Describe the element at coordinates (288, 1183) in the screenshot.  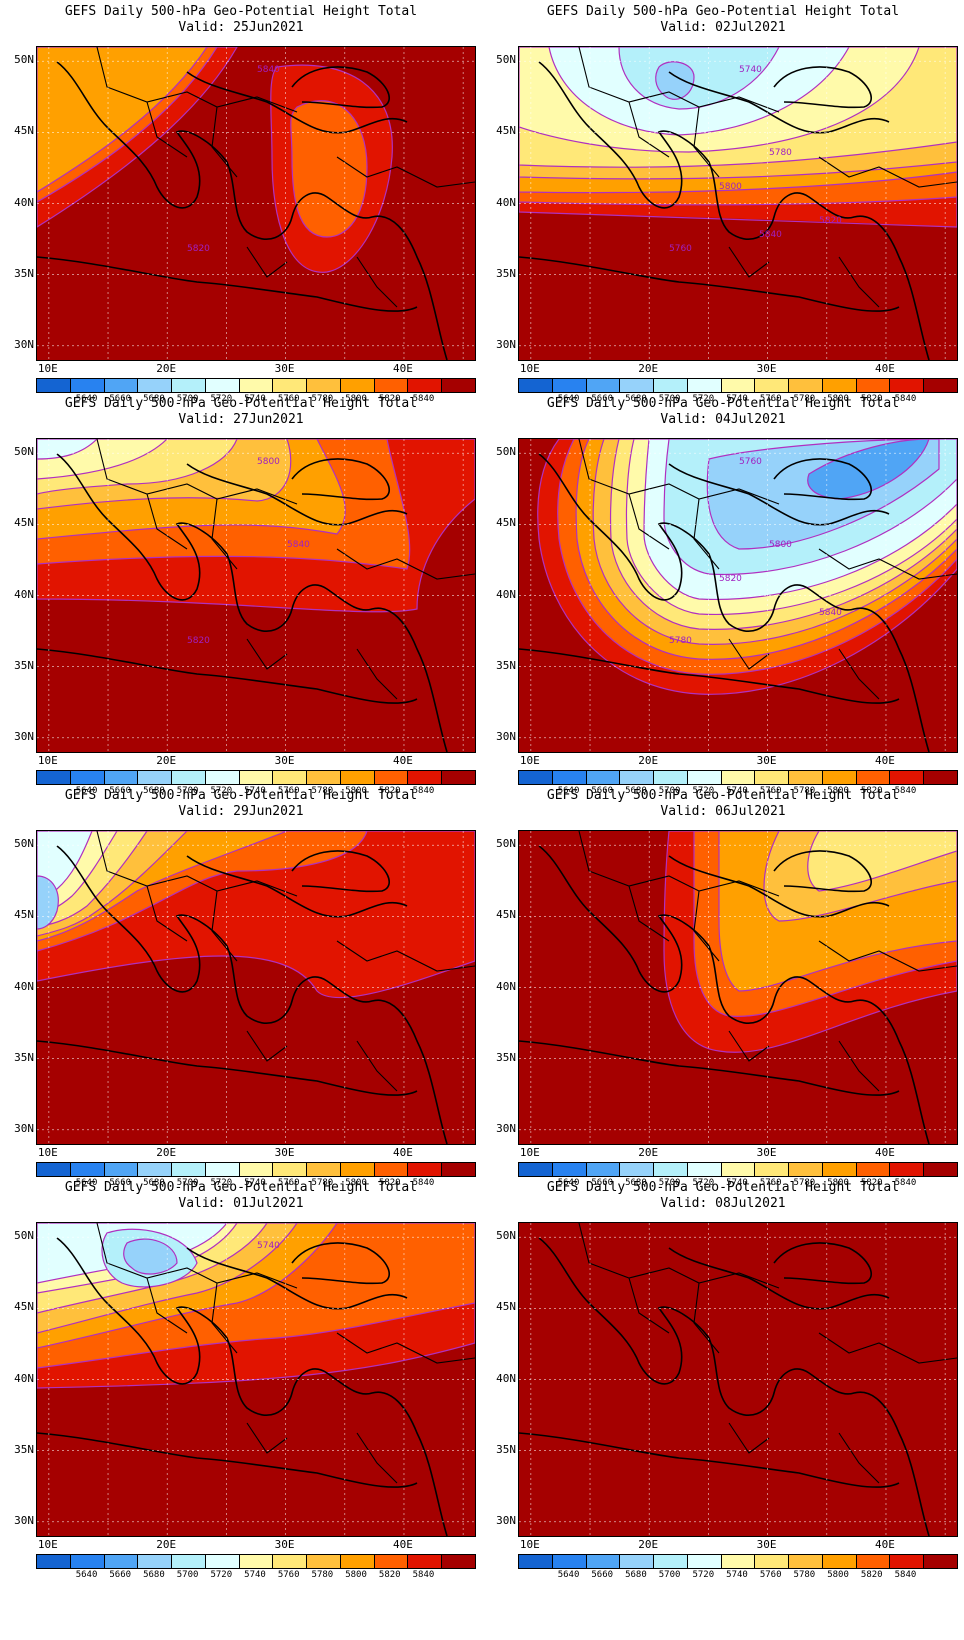
I see `colorbar-label: 5760` at that location.